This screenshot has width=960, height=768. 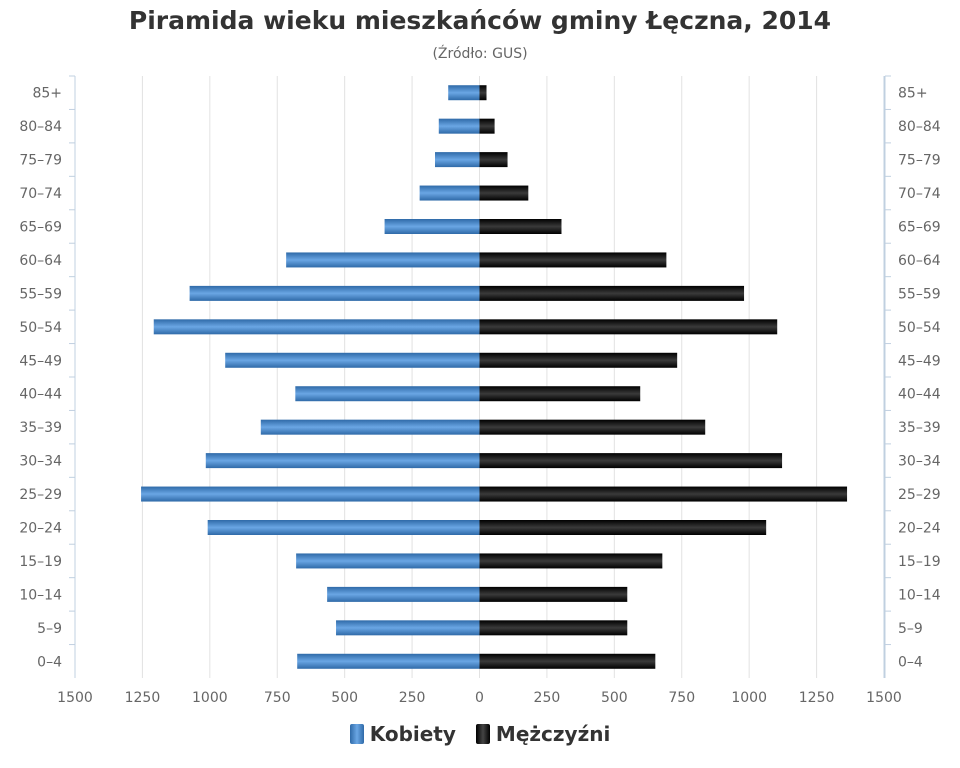 I want to click on y-tick-label-left: 40–44, so click(x=40, y=395).